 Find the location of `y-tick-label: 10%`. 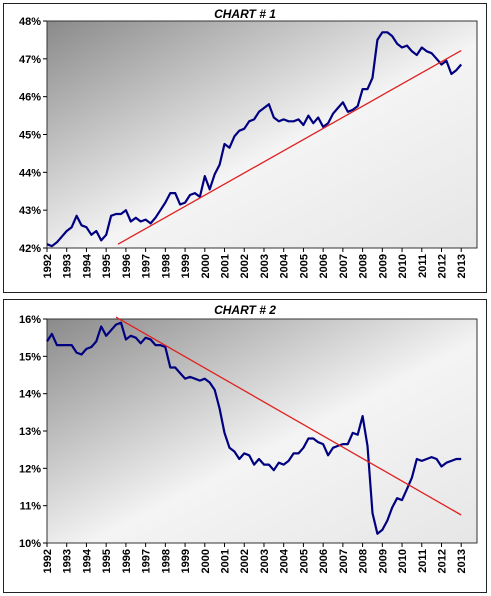

y-tick-label: 10% is located at coordinates (30, 544).